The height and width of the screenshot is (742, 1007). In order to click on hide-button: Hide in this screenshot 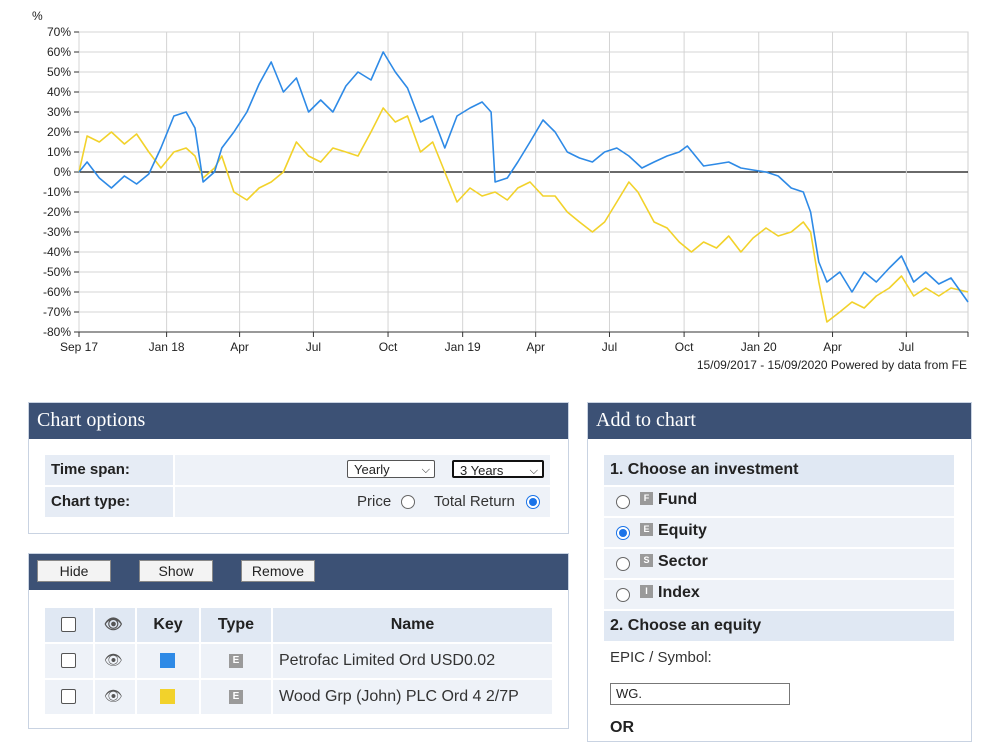, I will do `click(74, 571)`.